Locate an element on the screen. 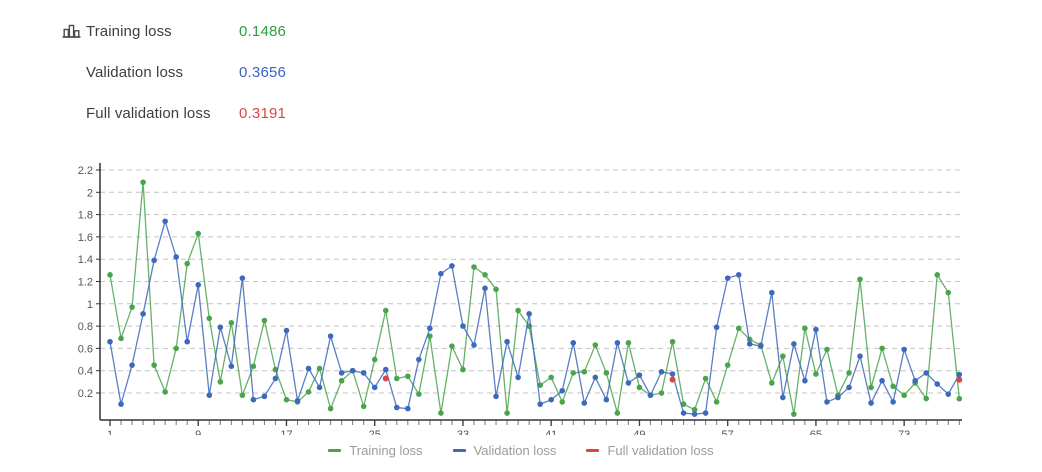 The image size is (1042, 472). svg-text: 49 is located at coordinates (639, 432).